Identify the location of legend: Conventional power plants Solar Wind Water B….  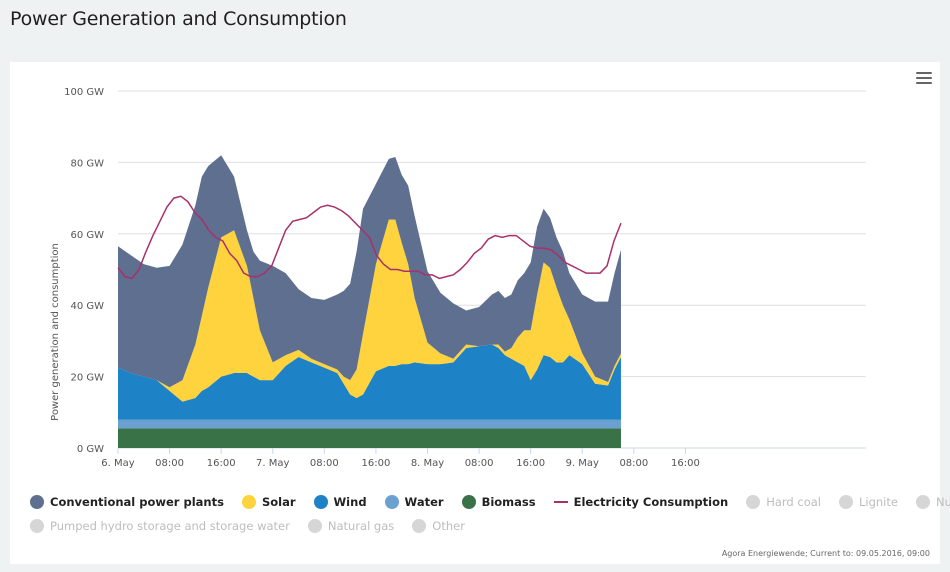
(490, 514).